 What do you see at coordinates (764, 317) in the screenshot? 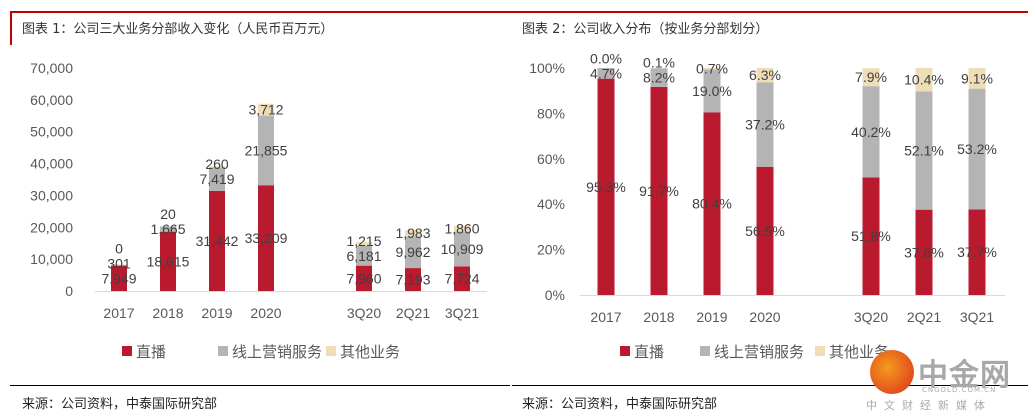
I see `x-tick-label: 2020` at bounding box center [764, 317].